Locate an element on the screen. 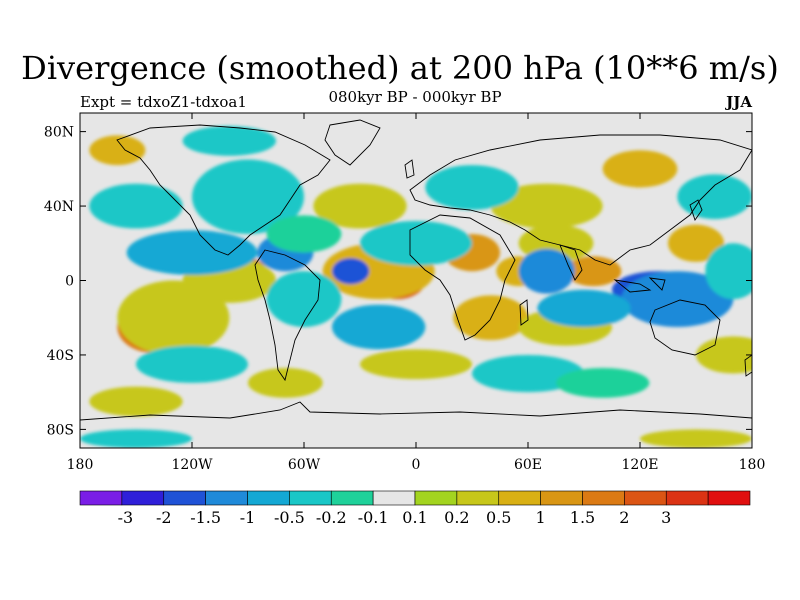  lon-label: 60E is located at coordinates (528, 465).